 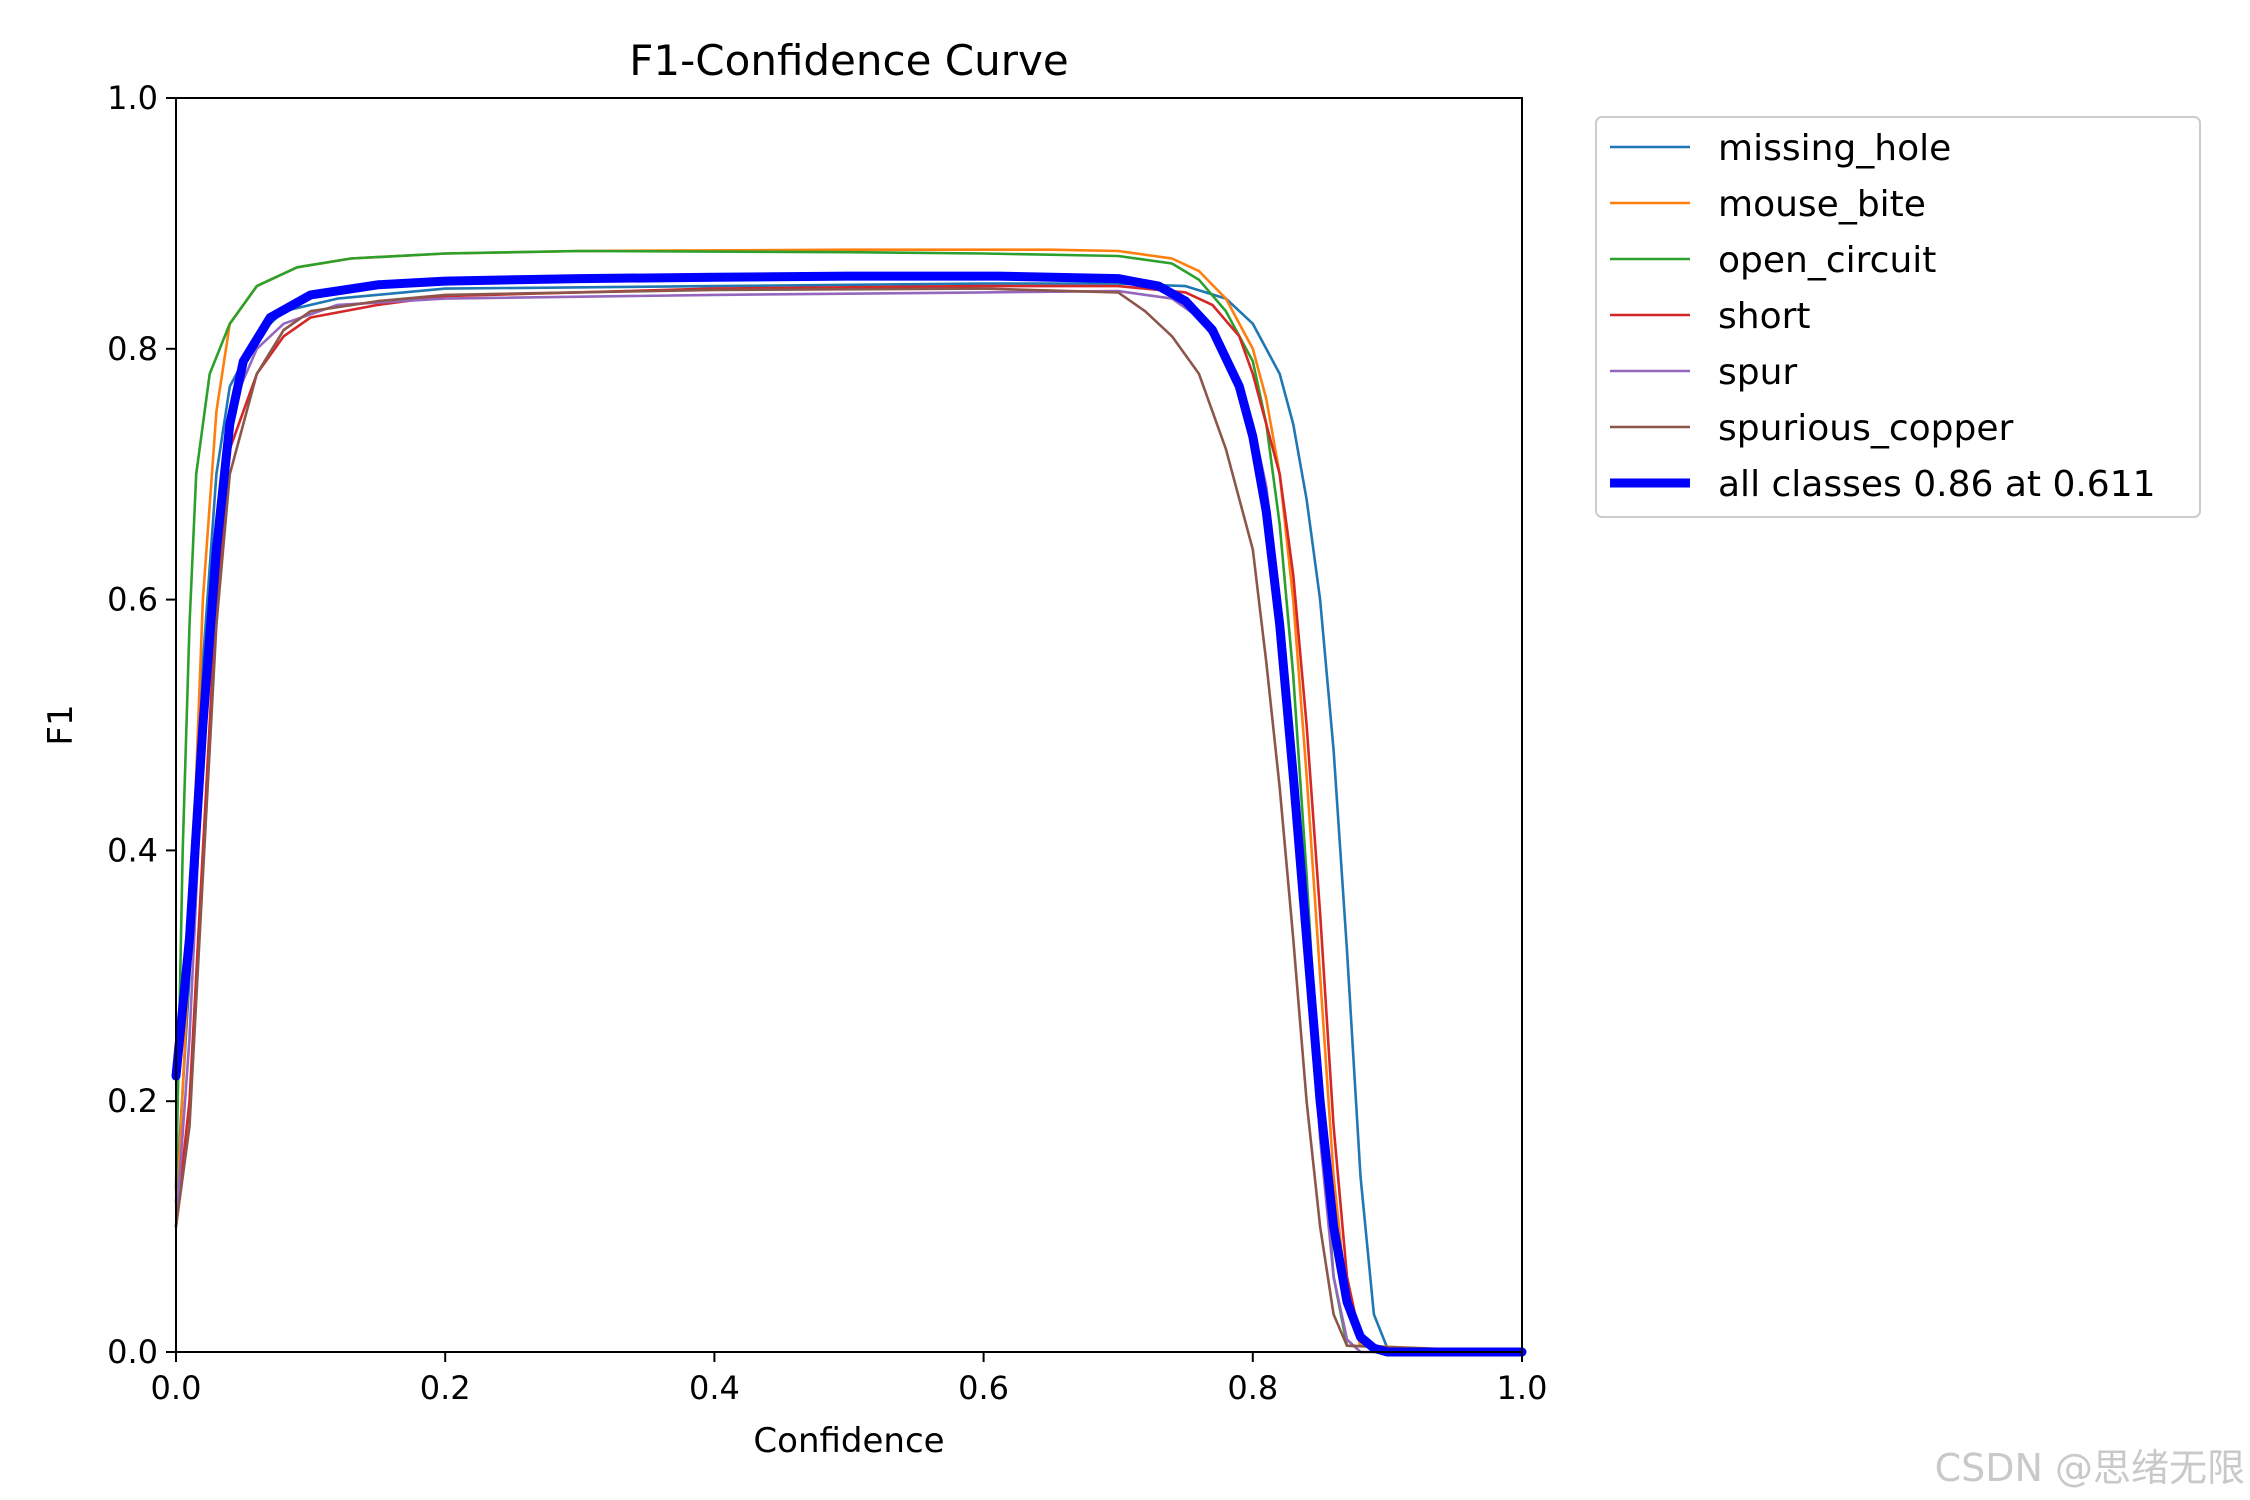 I want to click on legend-label: short, so click(x=1764, y=316).